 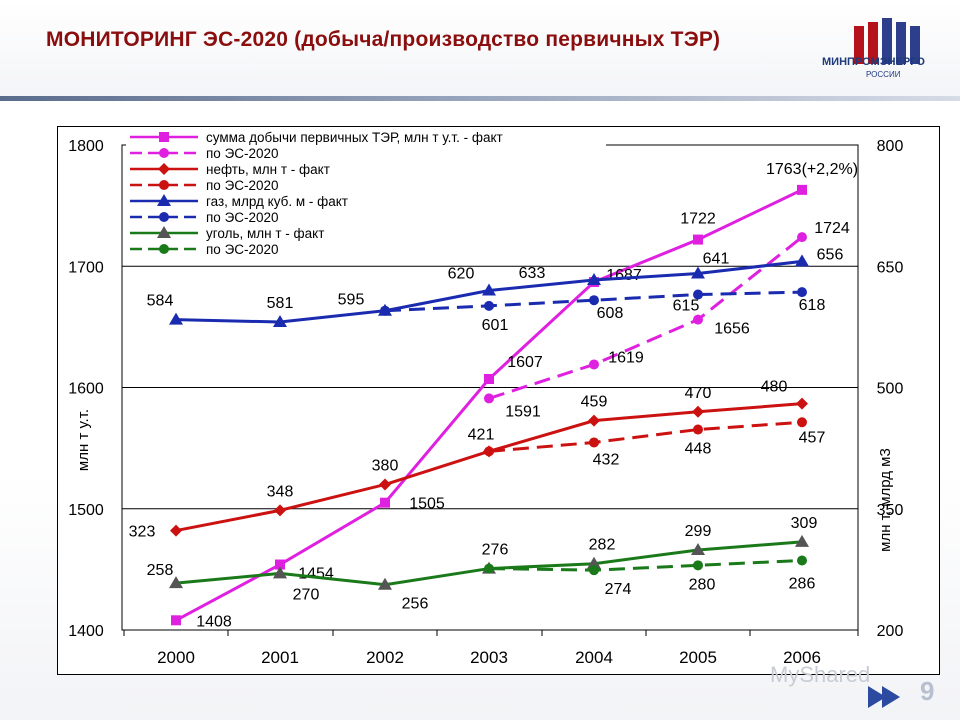 I want to click on data-label-coal-plan: 274, so click(x=618, y=589).